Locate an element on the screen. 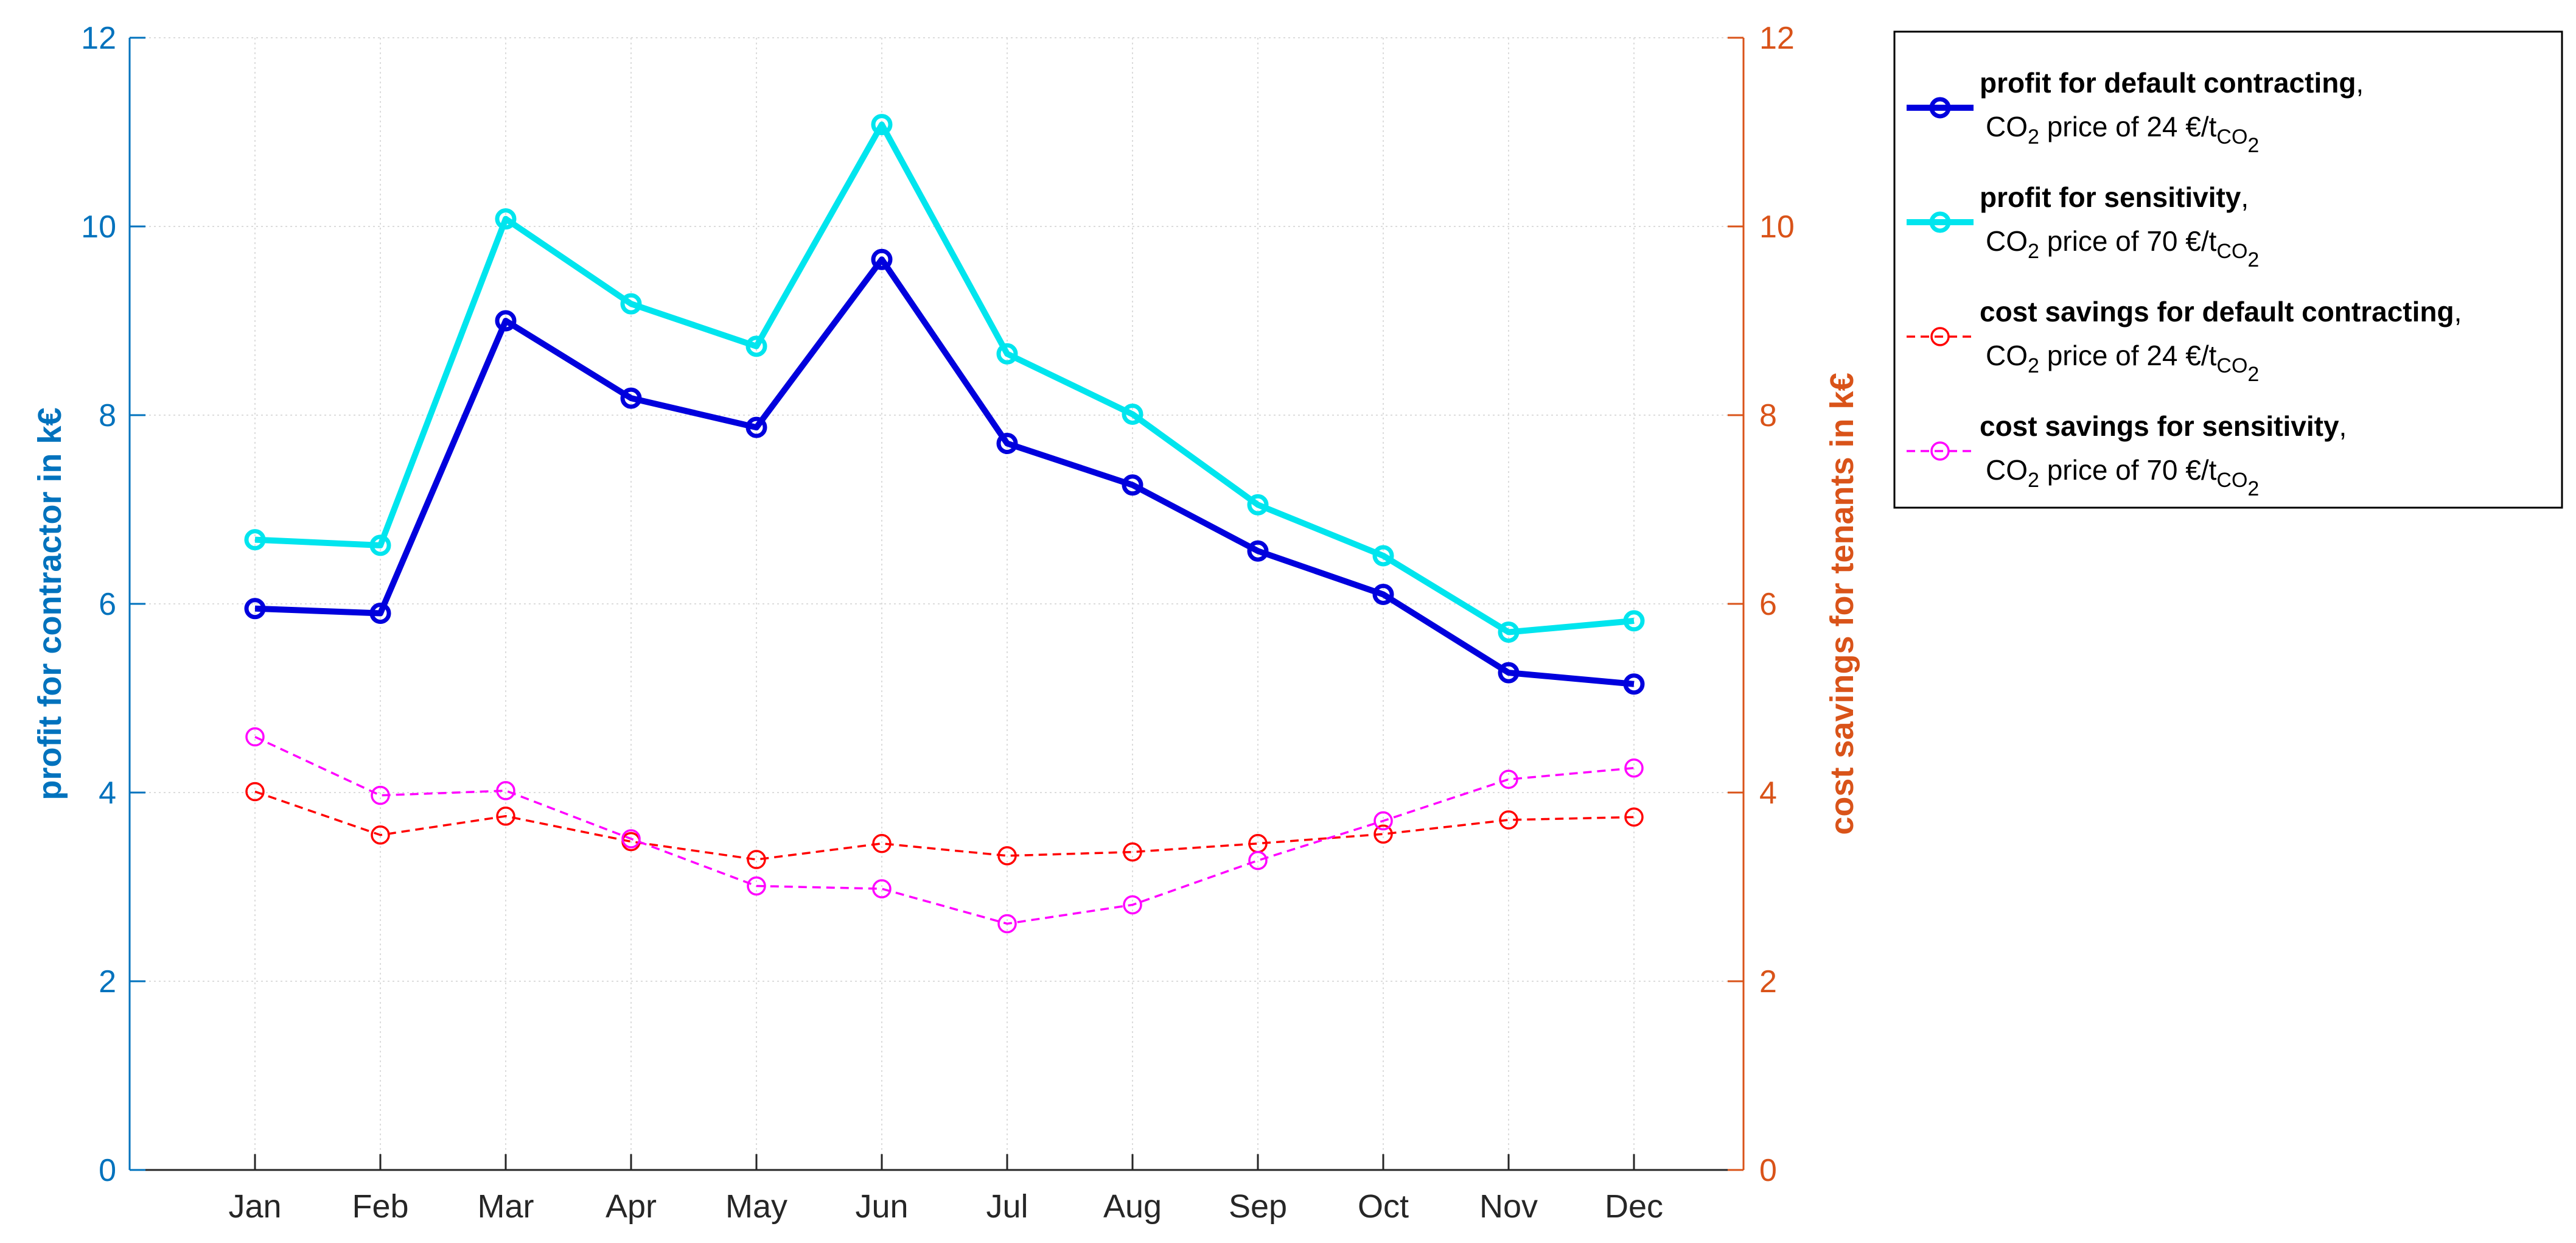 The image size is (2576, 1243). legend-entry-title: profit for sensitivity, is located at coordinates (2114, 197).